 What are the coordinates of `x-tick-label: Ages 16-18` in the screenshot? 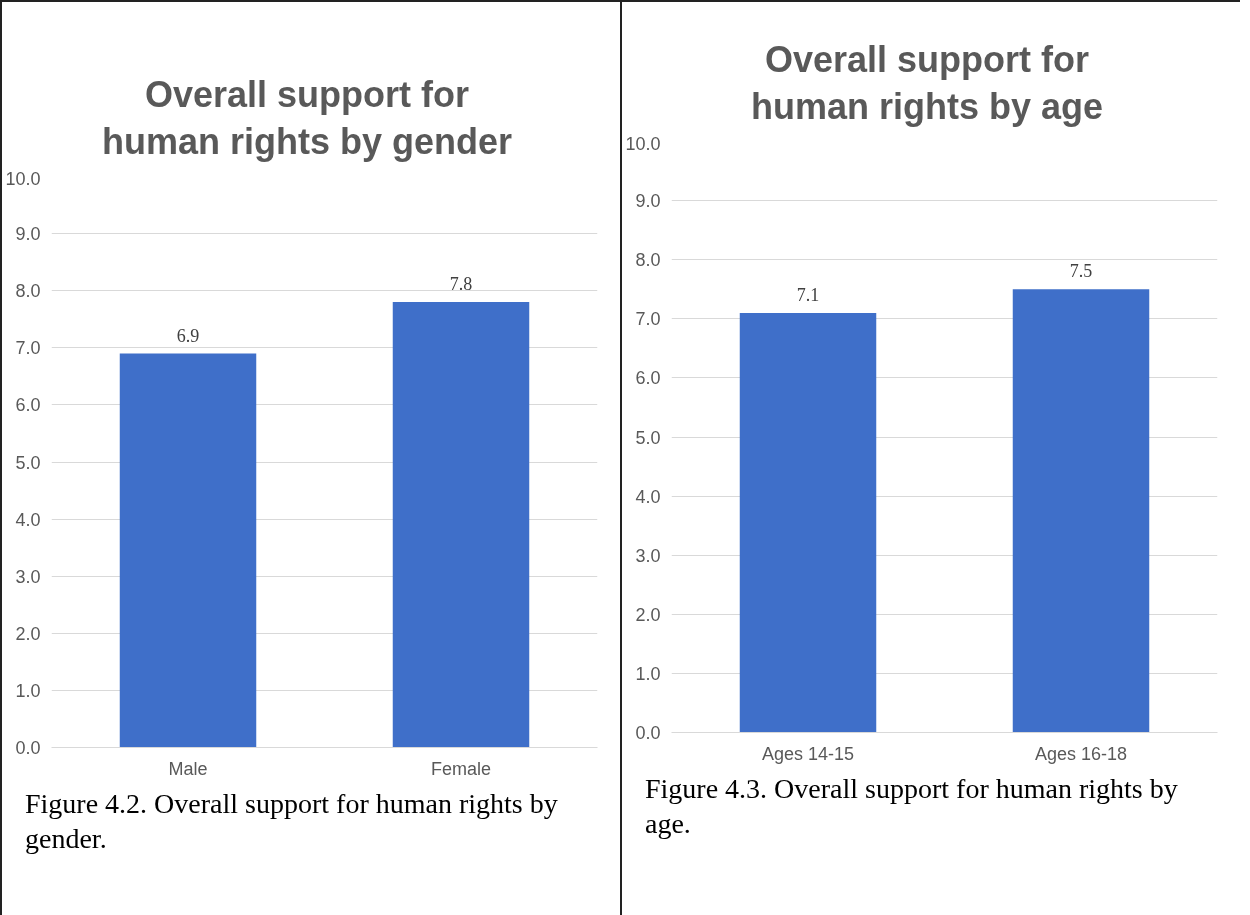 It's located at (1081, 753).